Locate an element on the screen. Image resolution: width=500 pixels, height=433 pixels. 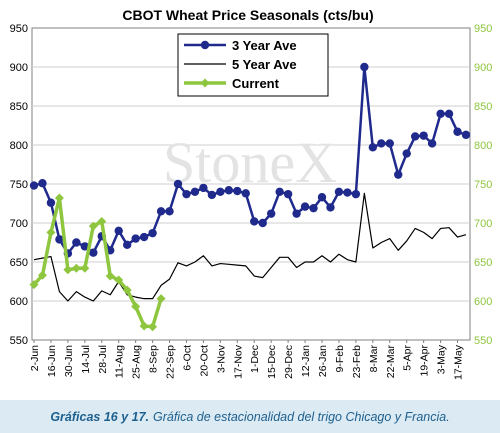
x-tick-label: 15-Dec is located at coordinates (272, 362).